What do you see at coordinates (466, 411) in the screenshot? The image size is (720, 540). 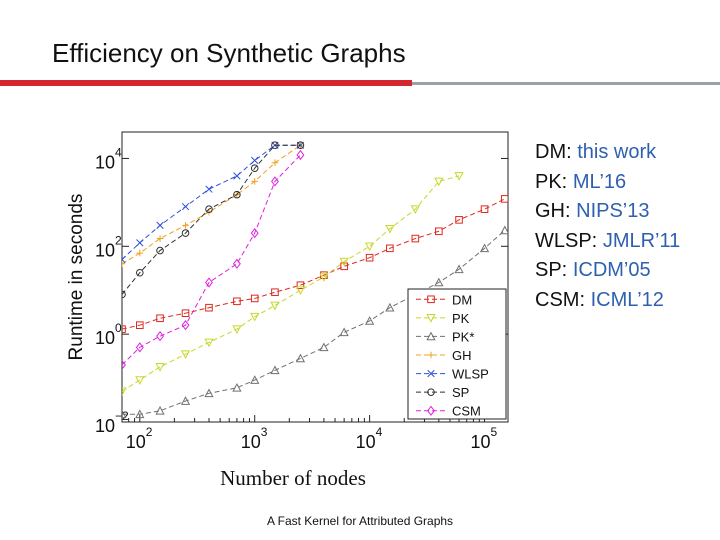 I see `legend-label-csm: CSM` at bounding box center [466, 411].